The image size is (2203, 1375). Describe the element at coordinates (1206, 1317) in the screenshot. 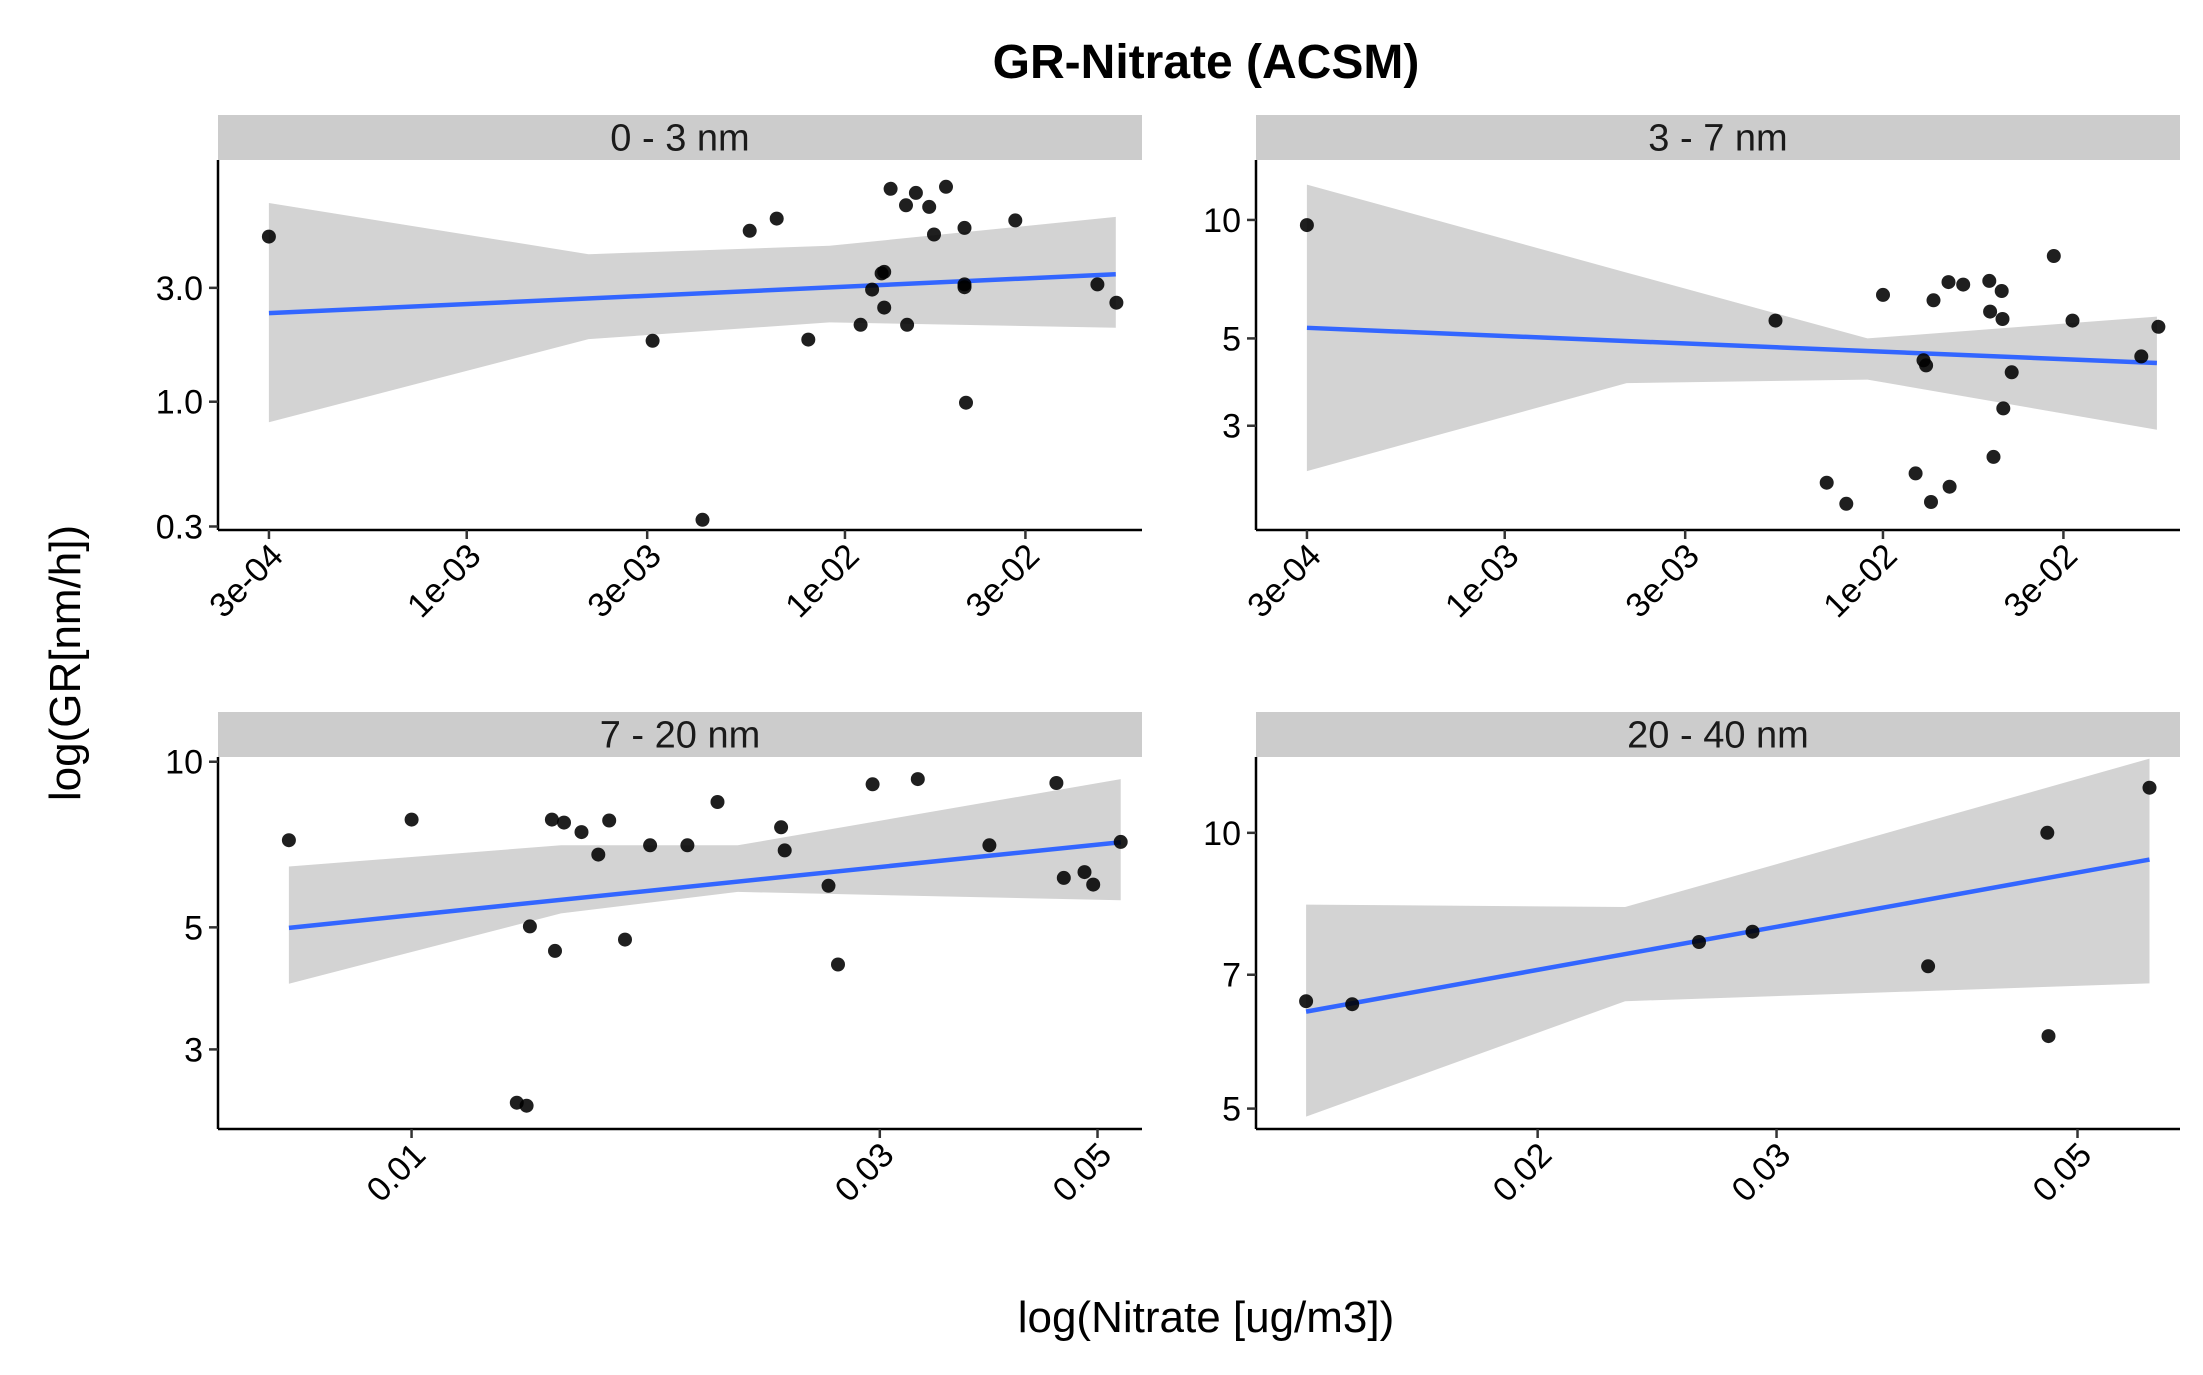

I see `x-axis-title: log(Nitrate [ug/m3])` at that location.